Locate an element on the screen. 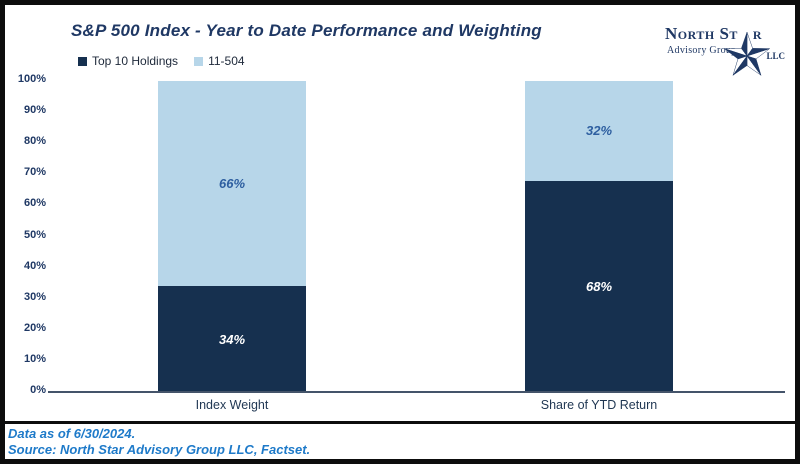 The width and height of the screenshot is (800, 464). north-star-logo: North St r Advisory Group LLC is located at coordinates (725, 57).